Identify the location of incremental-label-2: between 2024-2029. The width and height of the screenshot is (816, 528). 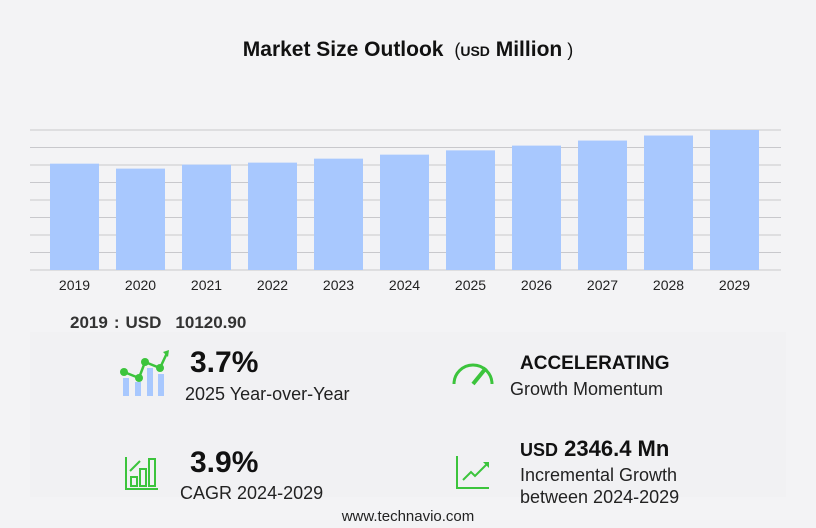
(600, 497).